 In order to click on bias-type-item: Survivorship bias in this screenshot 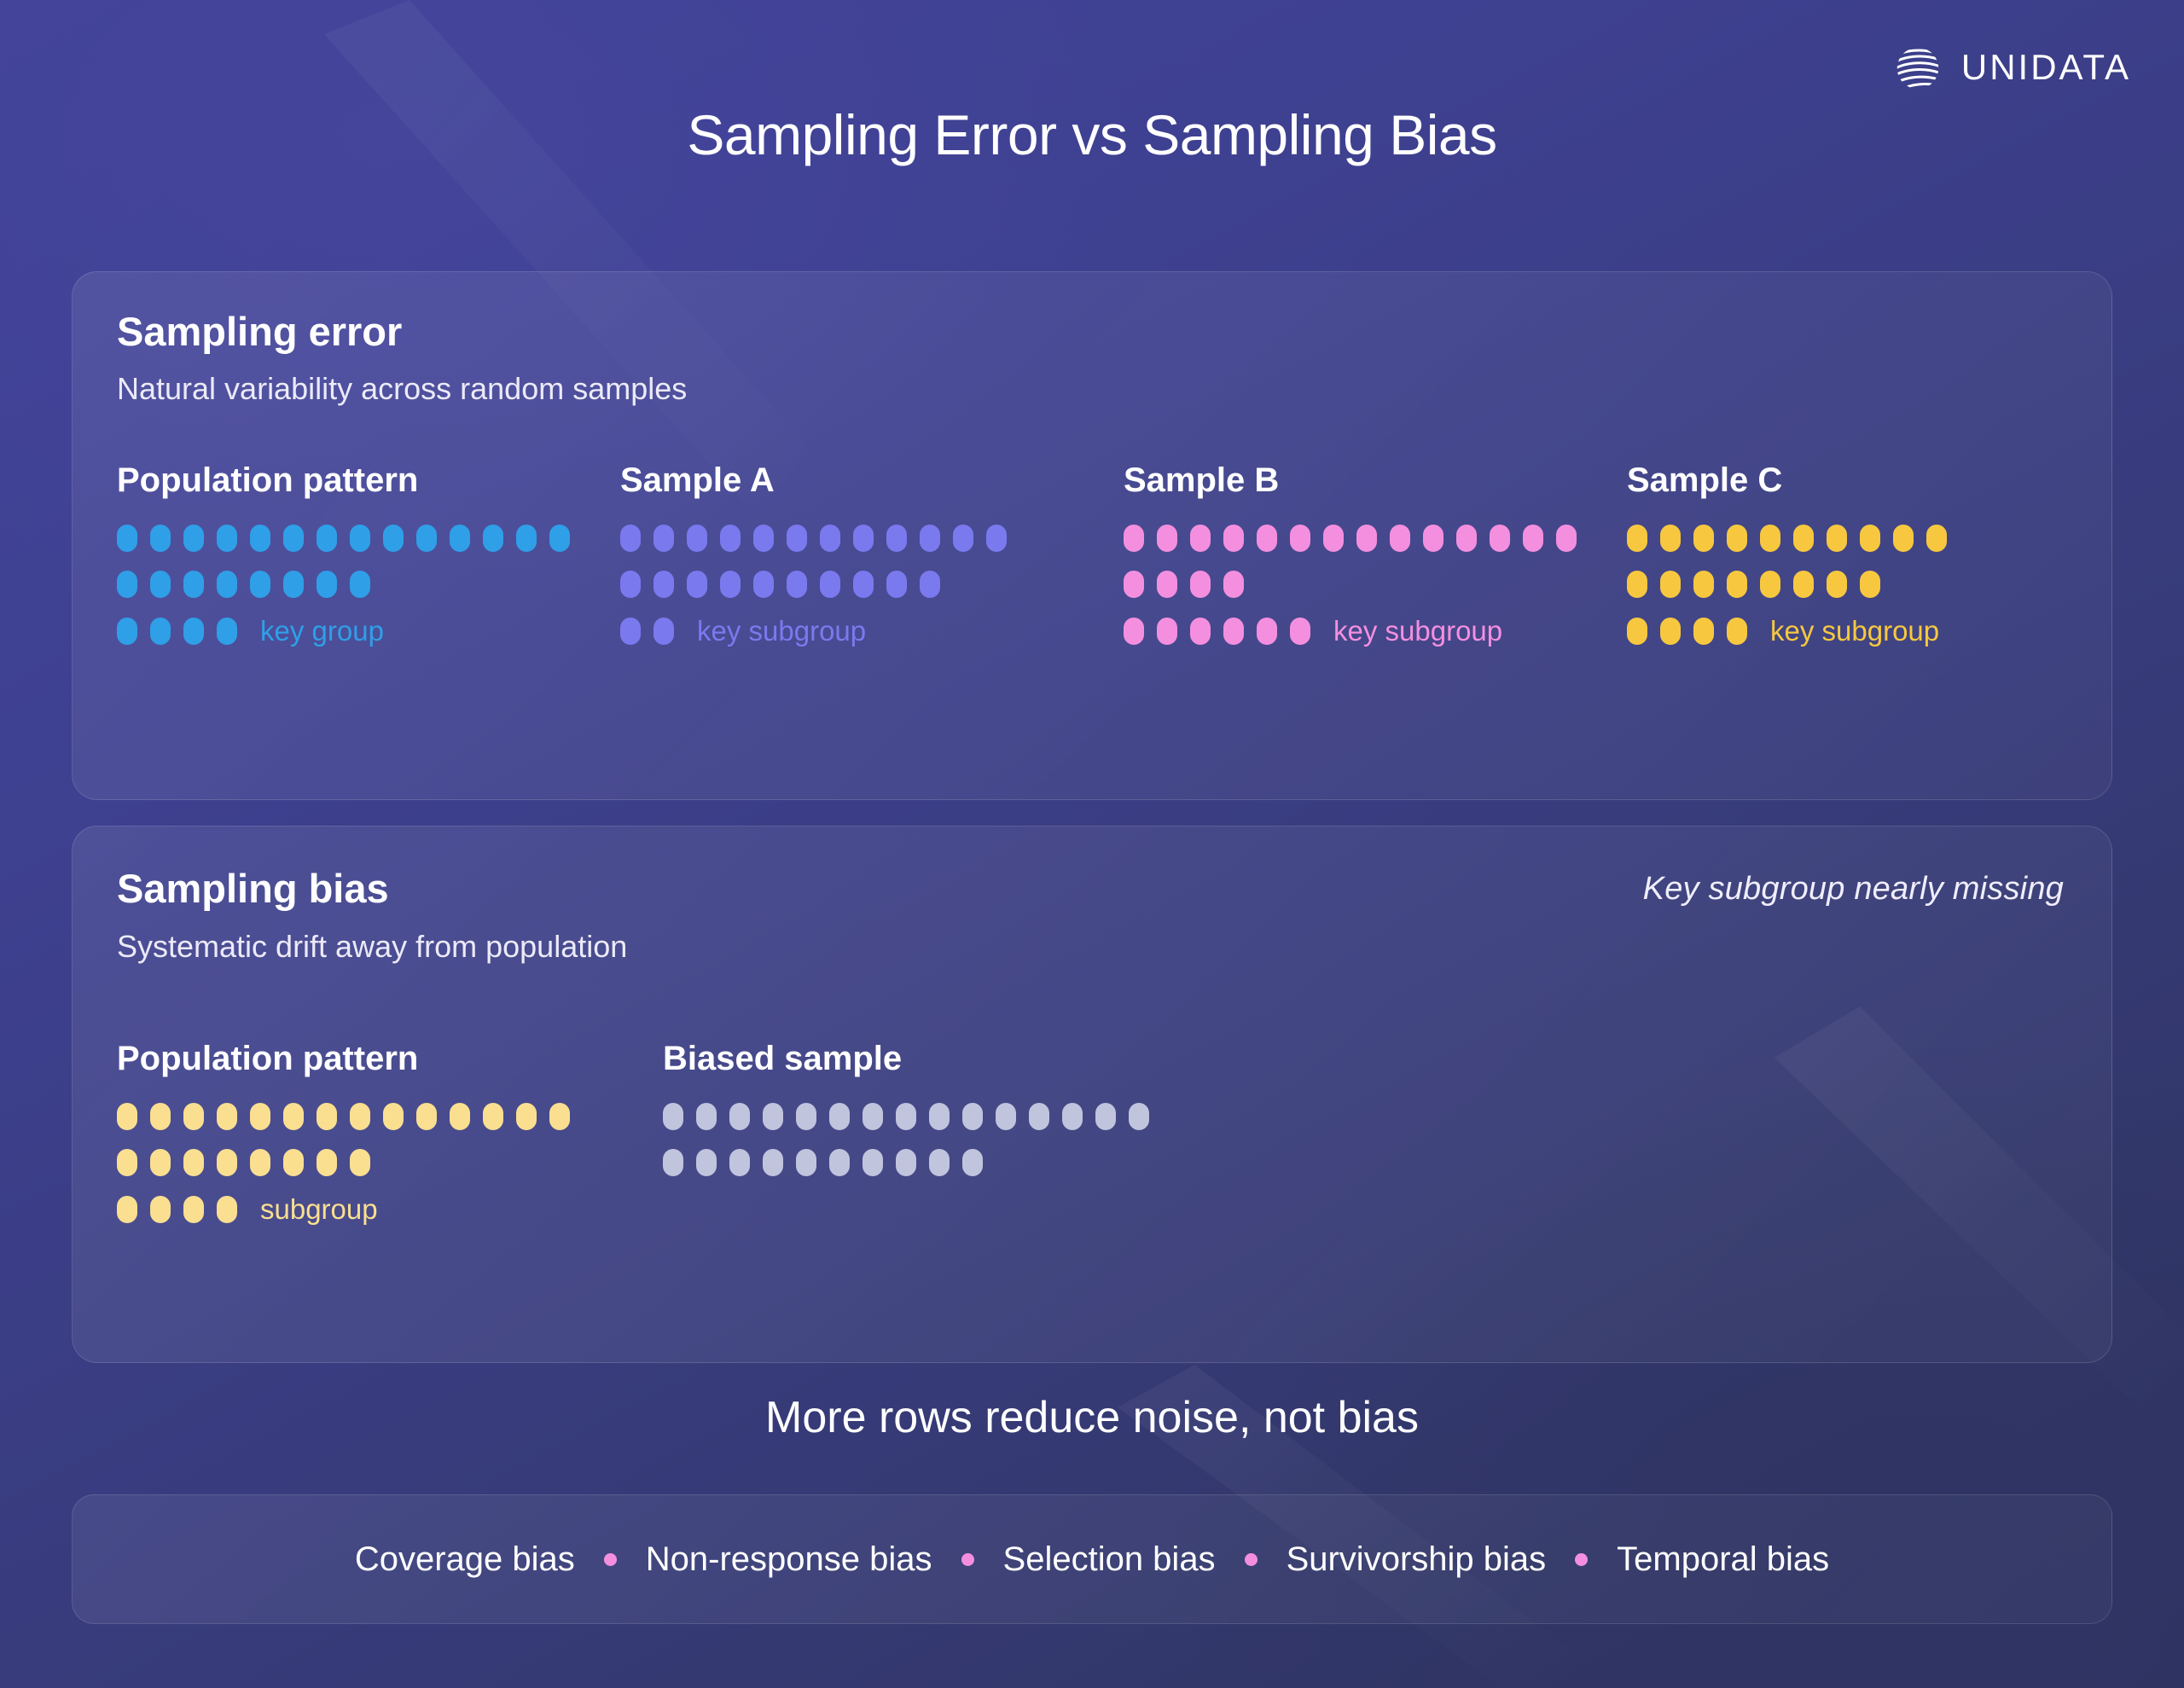, I will do `click(1417, 1559)`.